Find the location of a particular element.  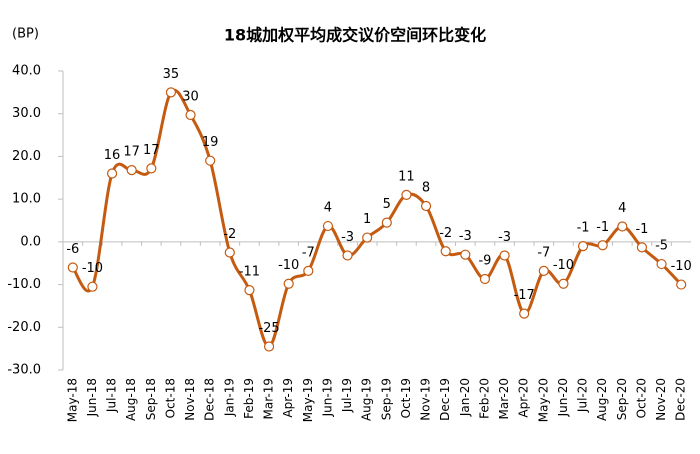

x-tick-label: Jan-20 is located at coordinates (465, 397).